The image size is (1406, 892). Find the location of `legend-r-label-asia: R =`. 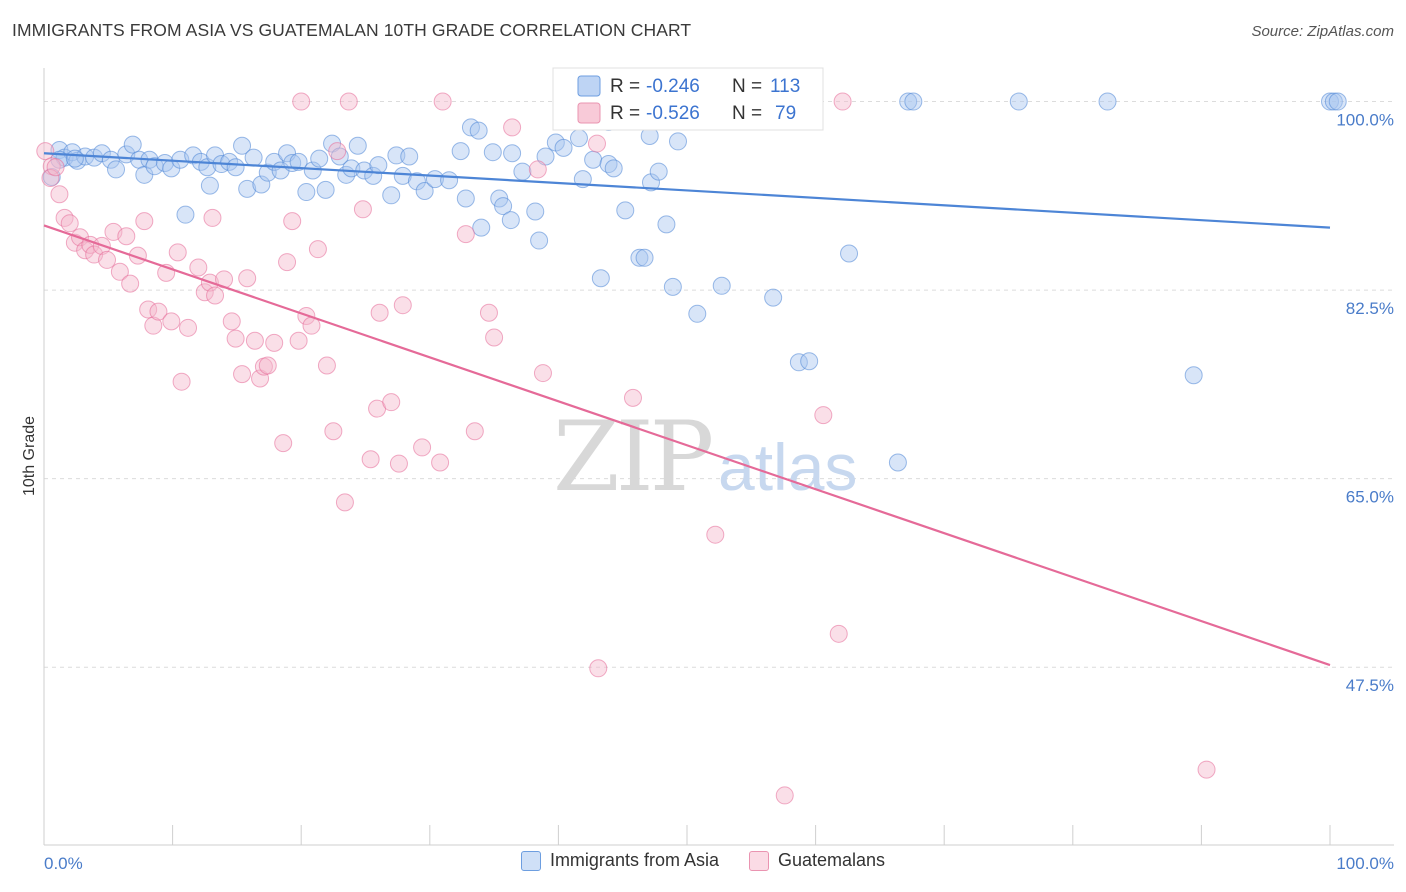

legend-r-label-asia: R = is located at coordinates (625, 86).